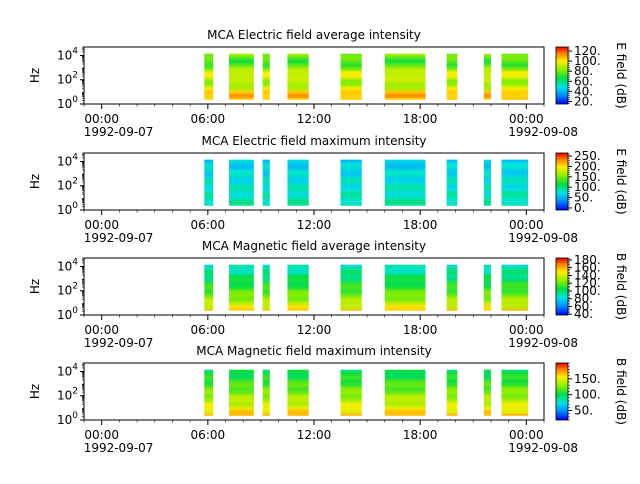  I want to click on colorbar-tick-label: 180., so click(587, 260).